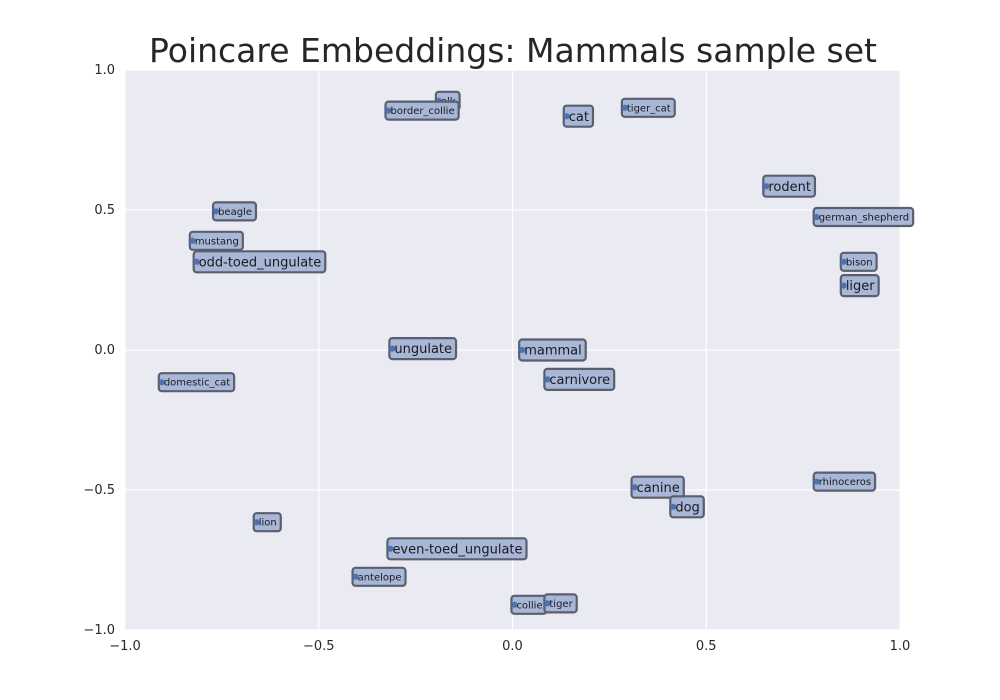 The image size is (1000, 700). I want to click on data-label: even-toed_ungulate, so click(457, 549).